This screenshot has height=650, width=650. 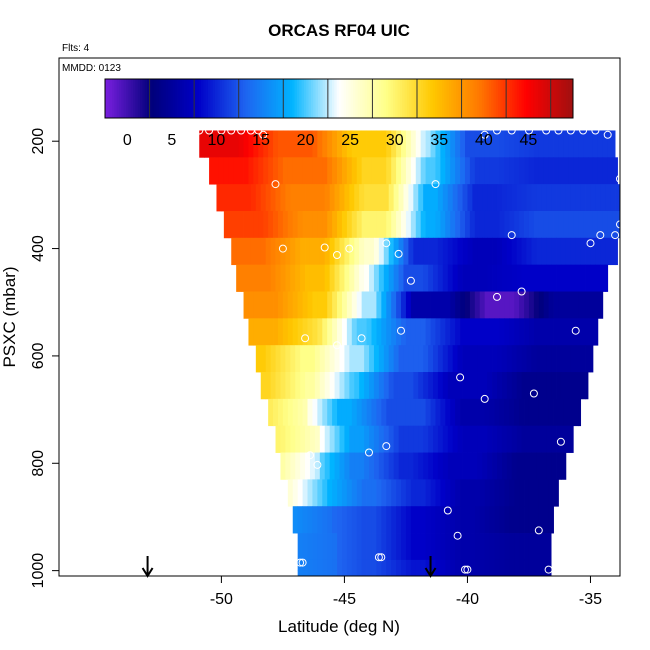 I want to click on x-tick-label: -50, so click(x=221, y=599).